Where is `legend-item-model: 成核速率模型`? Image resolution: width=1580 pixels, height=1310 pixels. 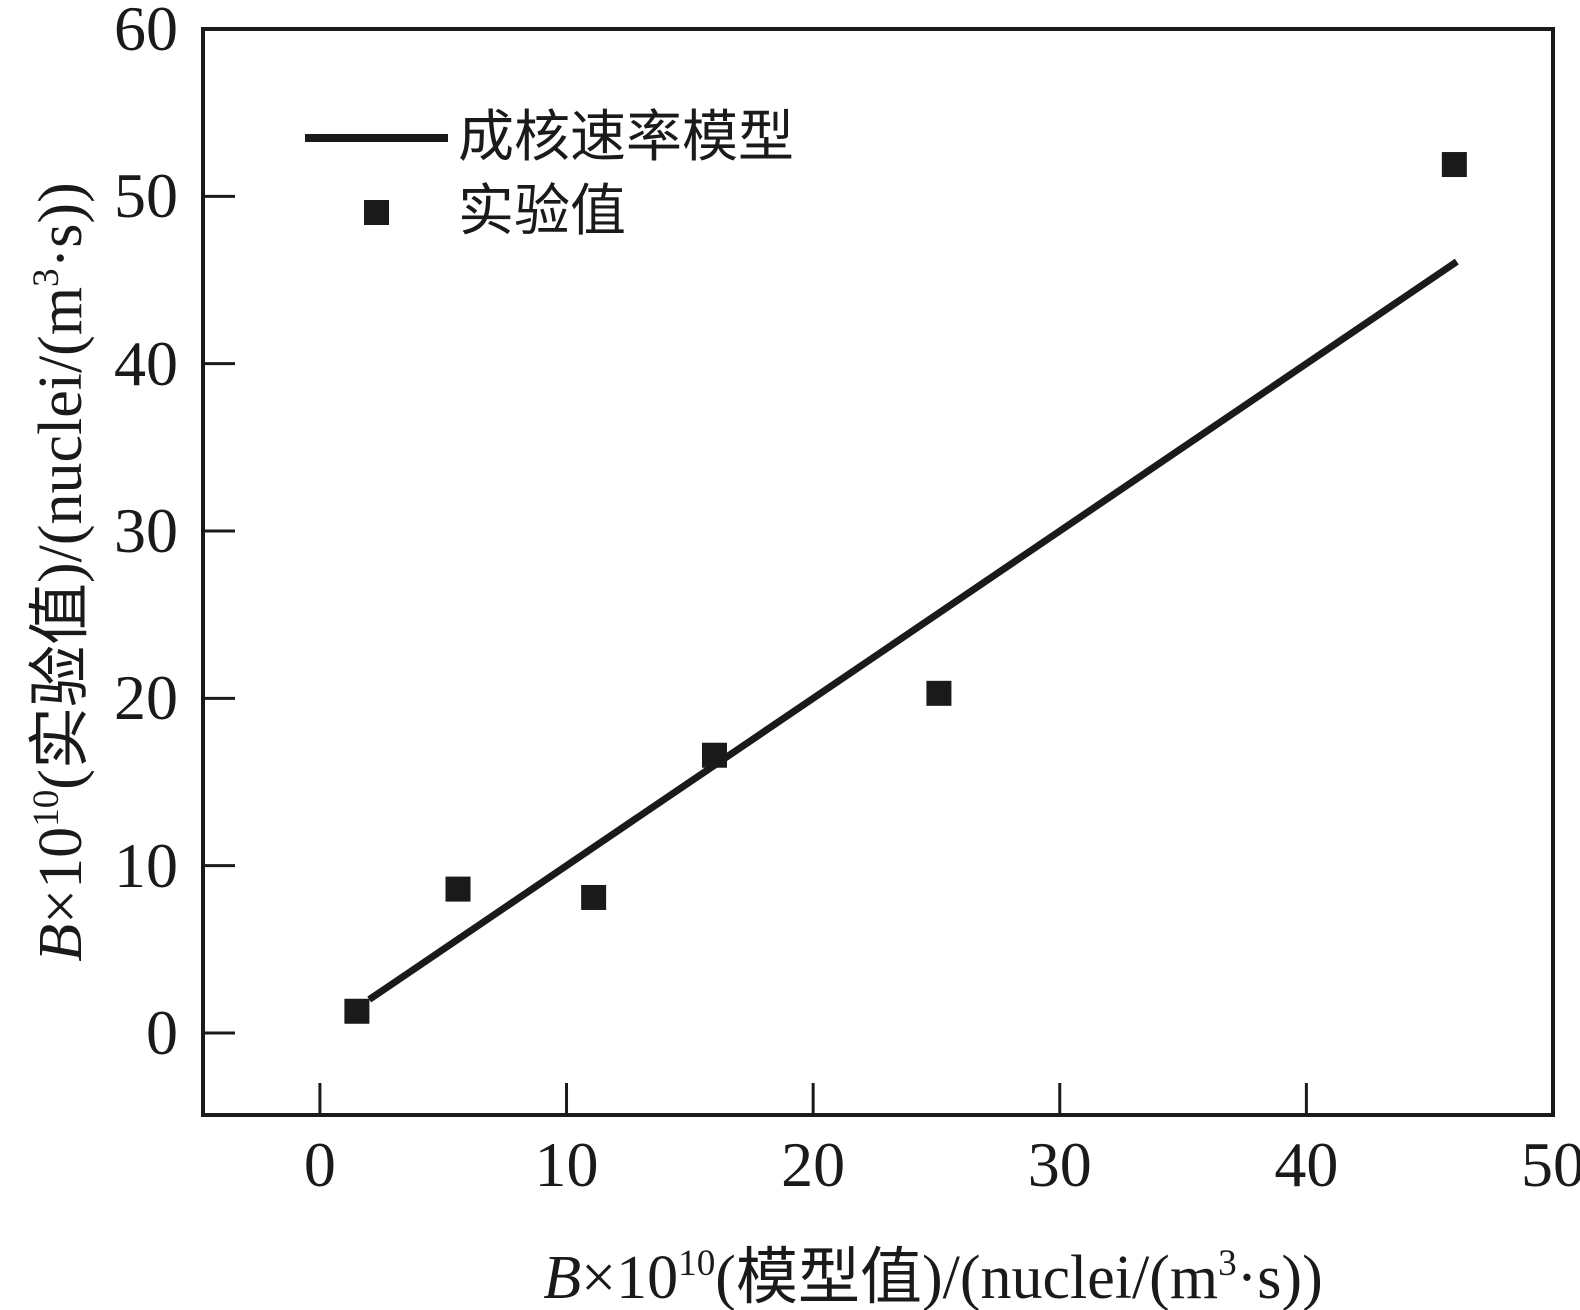 legend-item-model: 成核速率模型 is located at coordinates (549, 138).